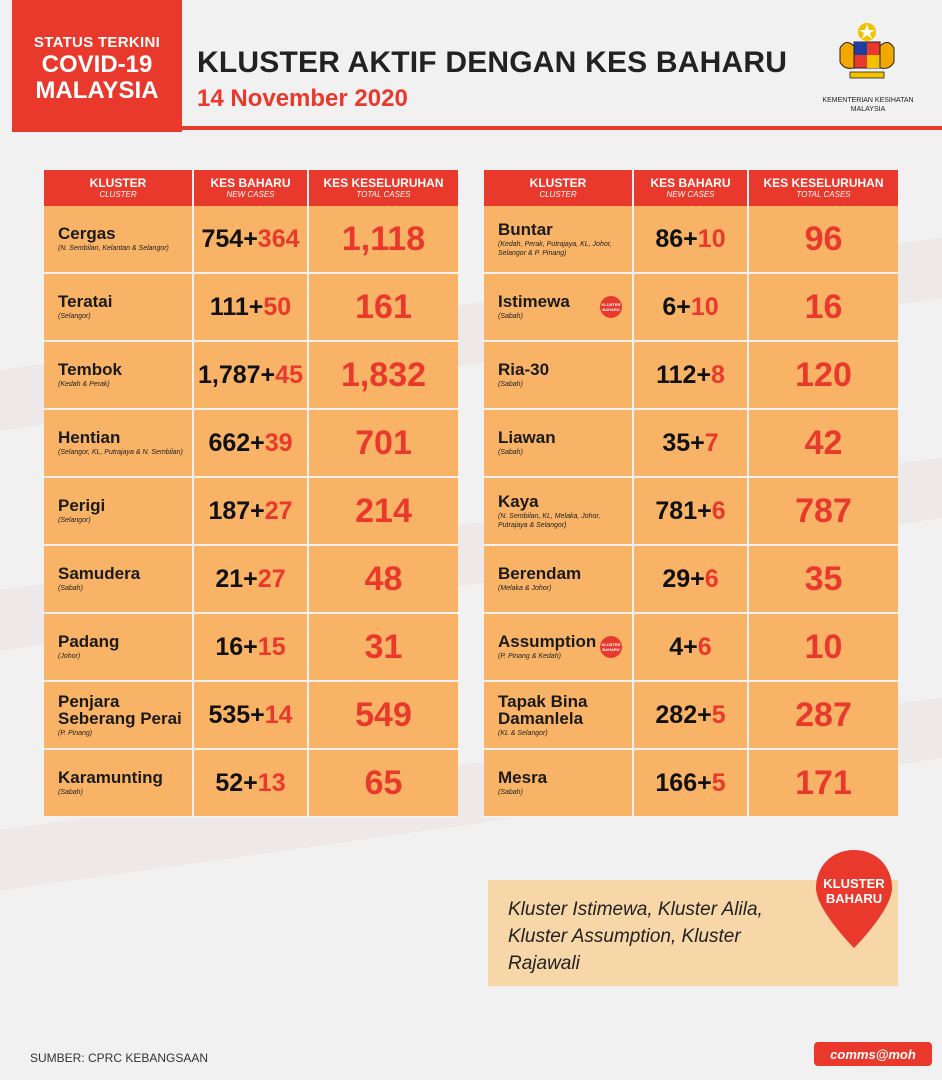 The width and height of the screenshot is (942, 1080). I want to click on cluster-cell: Samudera (Sabah), so click(119, 579).